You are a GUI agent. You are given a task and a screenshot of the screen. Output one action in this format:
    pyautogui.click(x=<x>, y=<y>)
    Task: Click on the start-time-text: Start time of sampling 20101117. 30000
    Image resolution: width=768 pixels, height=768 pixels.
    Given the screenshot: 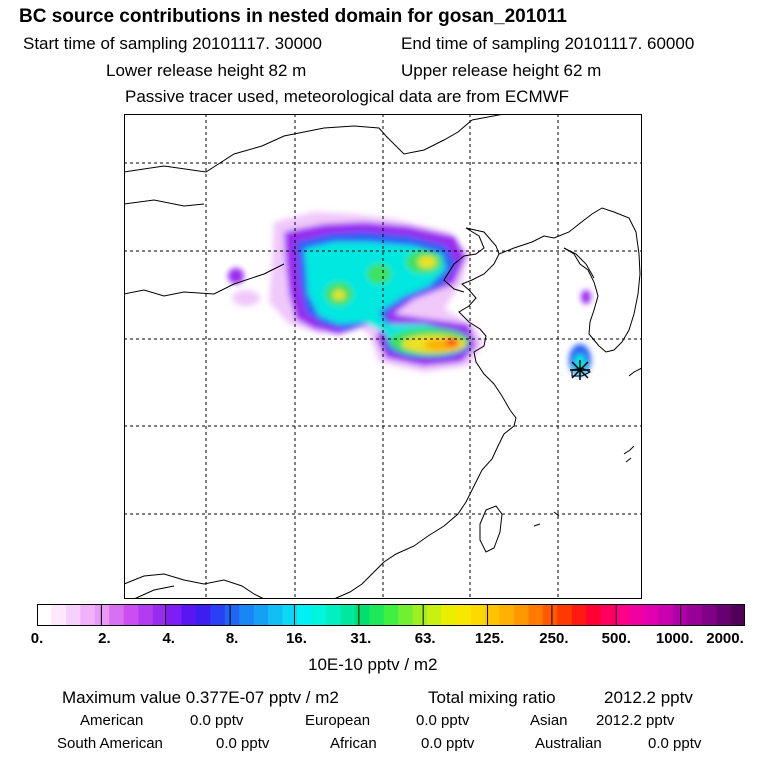 What is the action you would take?
    pyautogui.click(x=172, y=43)
    